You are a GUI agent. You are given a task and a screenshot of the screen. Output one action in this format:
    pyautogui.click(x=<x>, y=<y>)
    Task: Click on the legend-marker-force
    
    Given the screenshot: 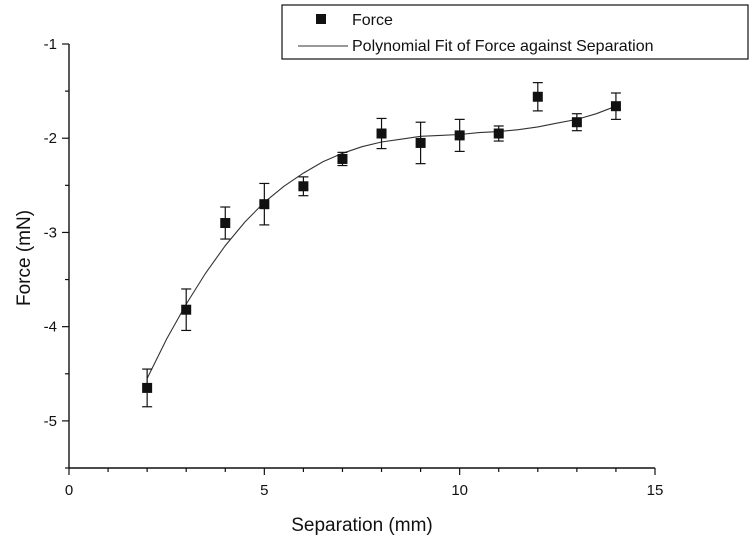 What is the action you would take?
    pyautogui.click(x=321, y=19)
    